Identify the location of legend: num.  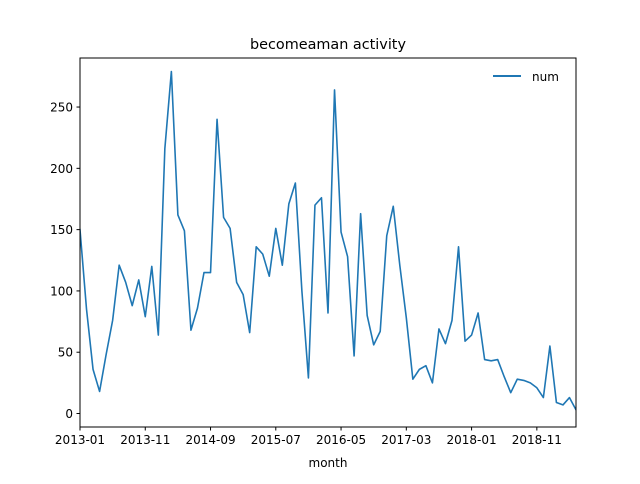
(526, 77).